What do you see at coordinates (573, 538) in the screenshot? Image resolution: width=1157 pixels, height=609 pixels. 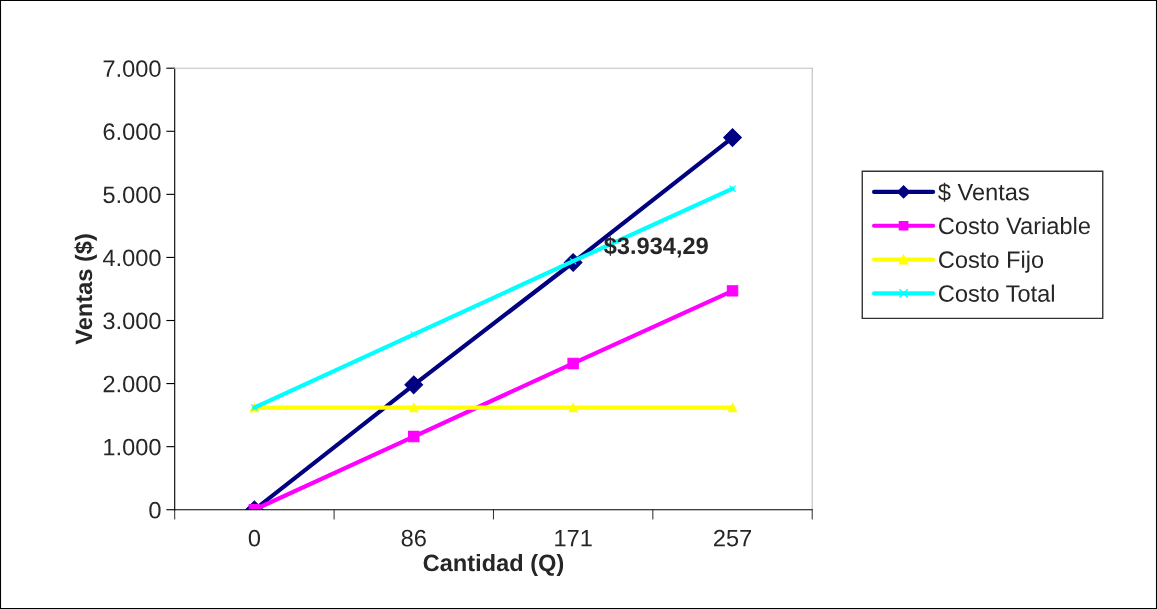 I see `x-tick-label: 171` at bounding box center [573, 538].